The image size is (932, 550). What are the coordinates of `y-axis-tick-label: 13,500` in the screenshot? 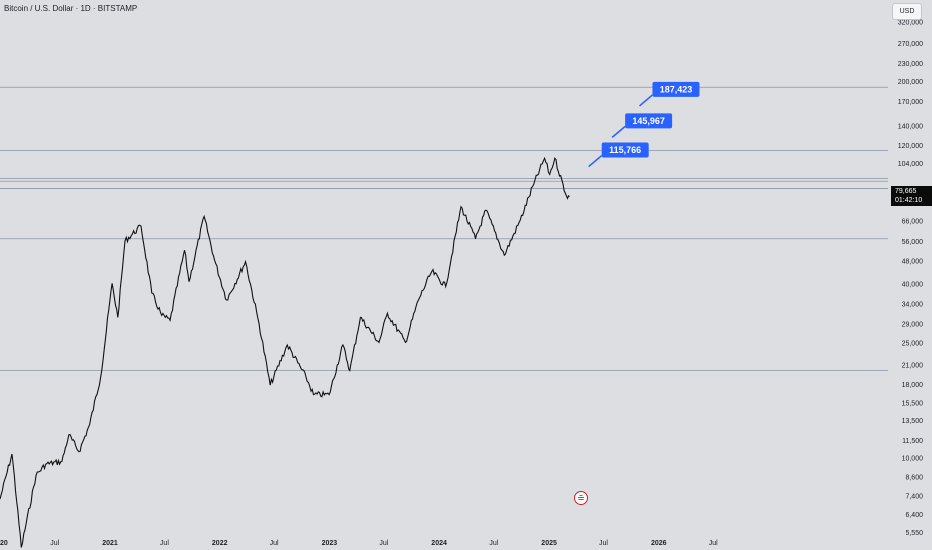 It's located at (913, 421).